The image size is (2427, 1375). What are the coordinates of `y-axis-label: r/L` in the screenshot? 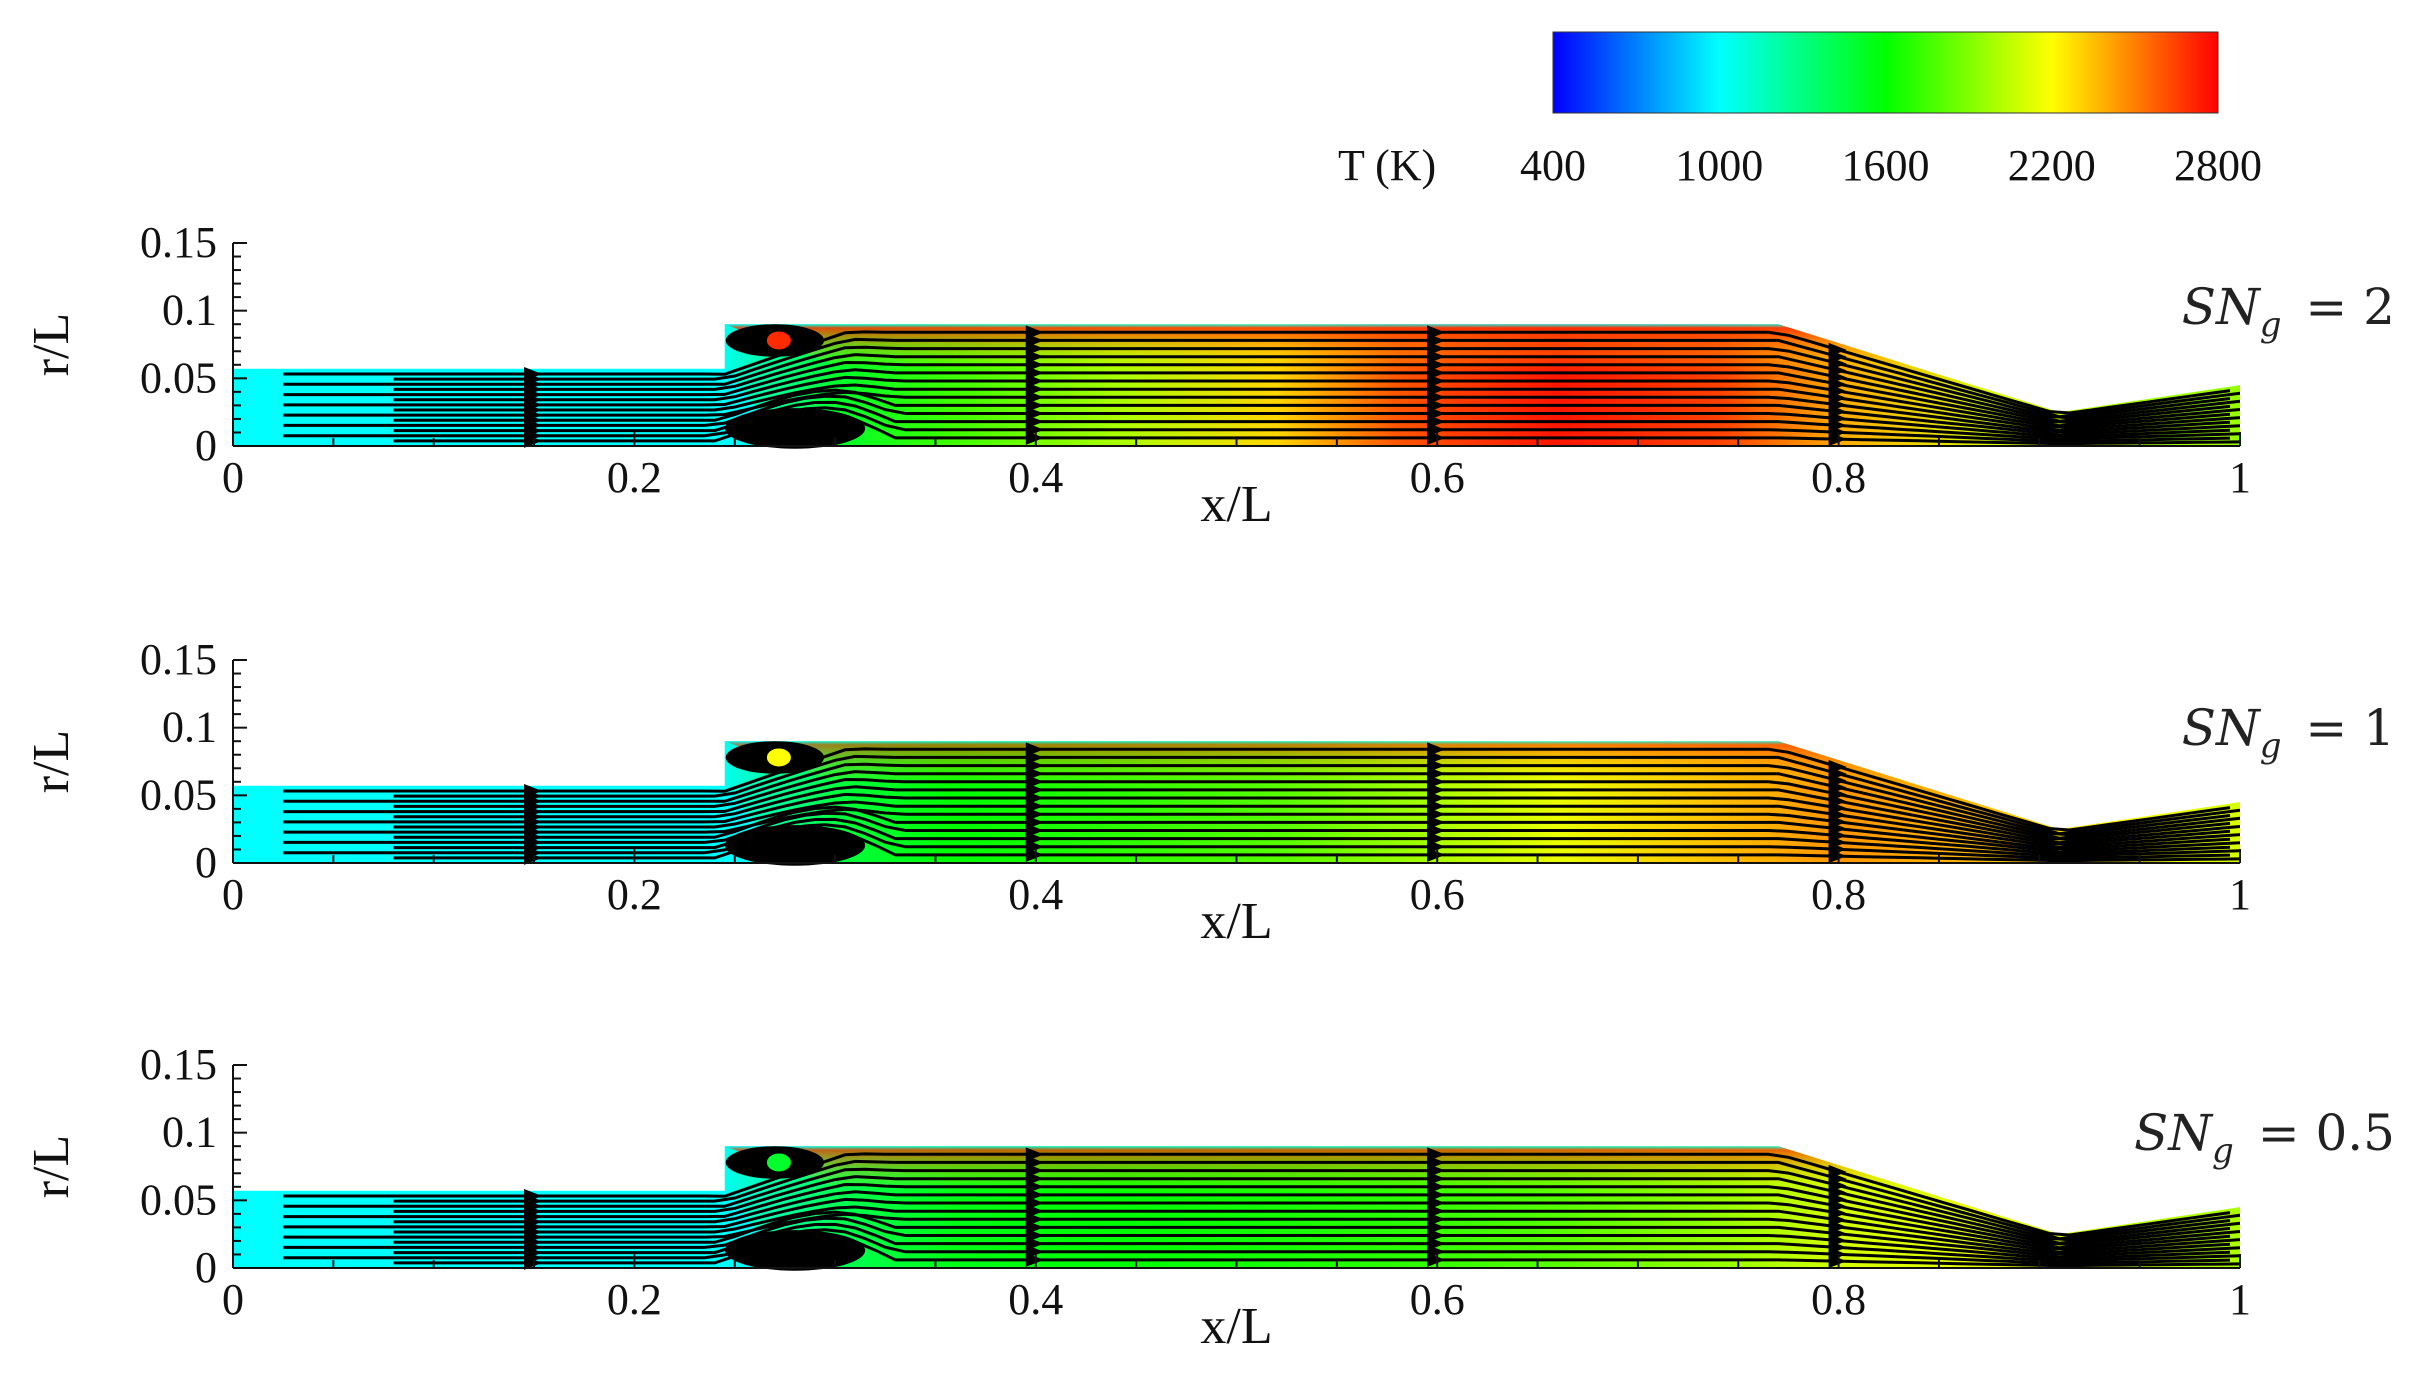 It's located at (51, 1167).